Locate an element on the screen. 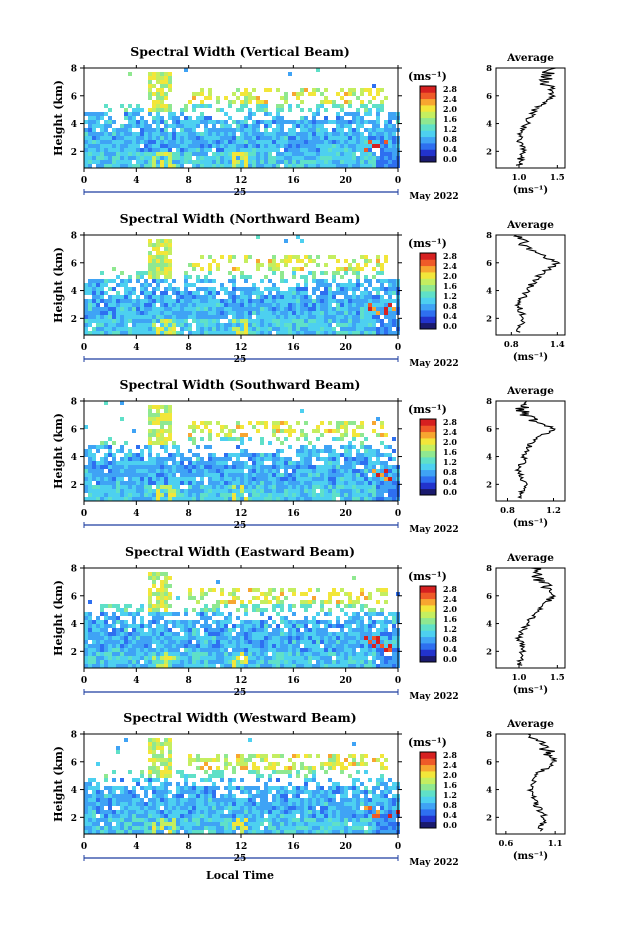 The width and height of the screenshot is (618, 929). avg-x-tick-label: 0.6 is located at coordinates (505, 844).